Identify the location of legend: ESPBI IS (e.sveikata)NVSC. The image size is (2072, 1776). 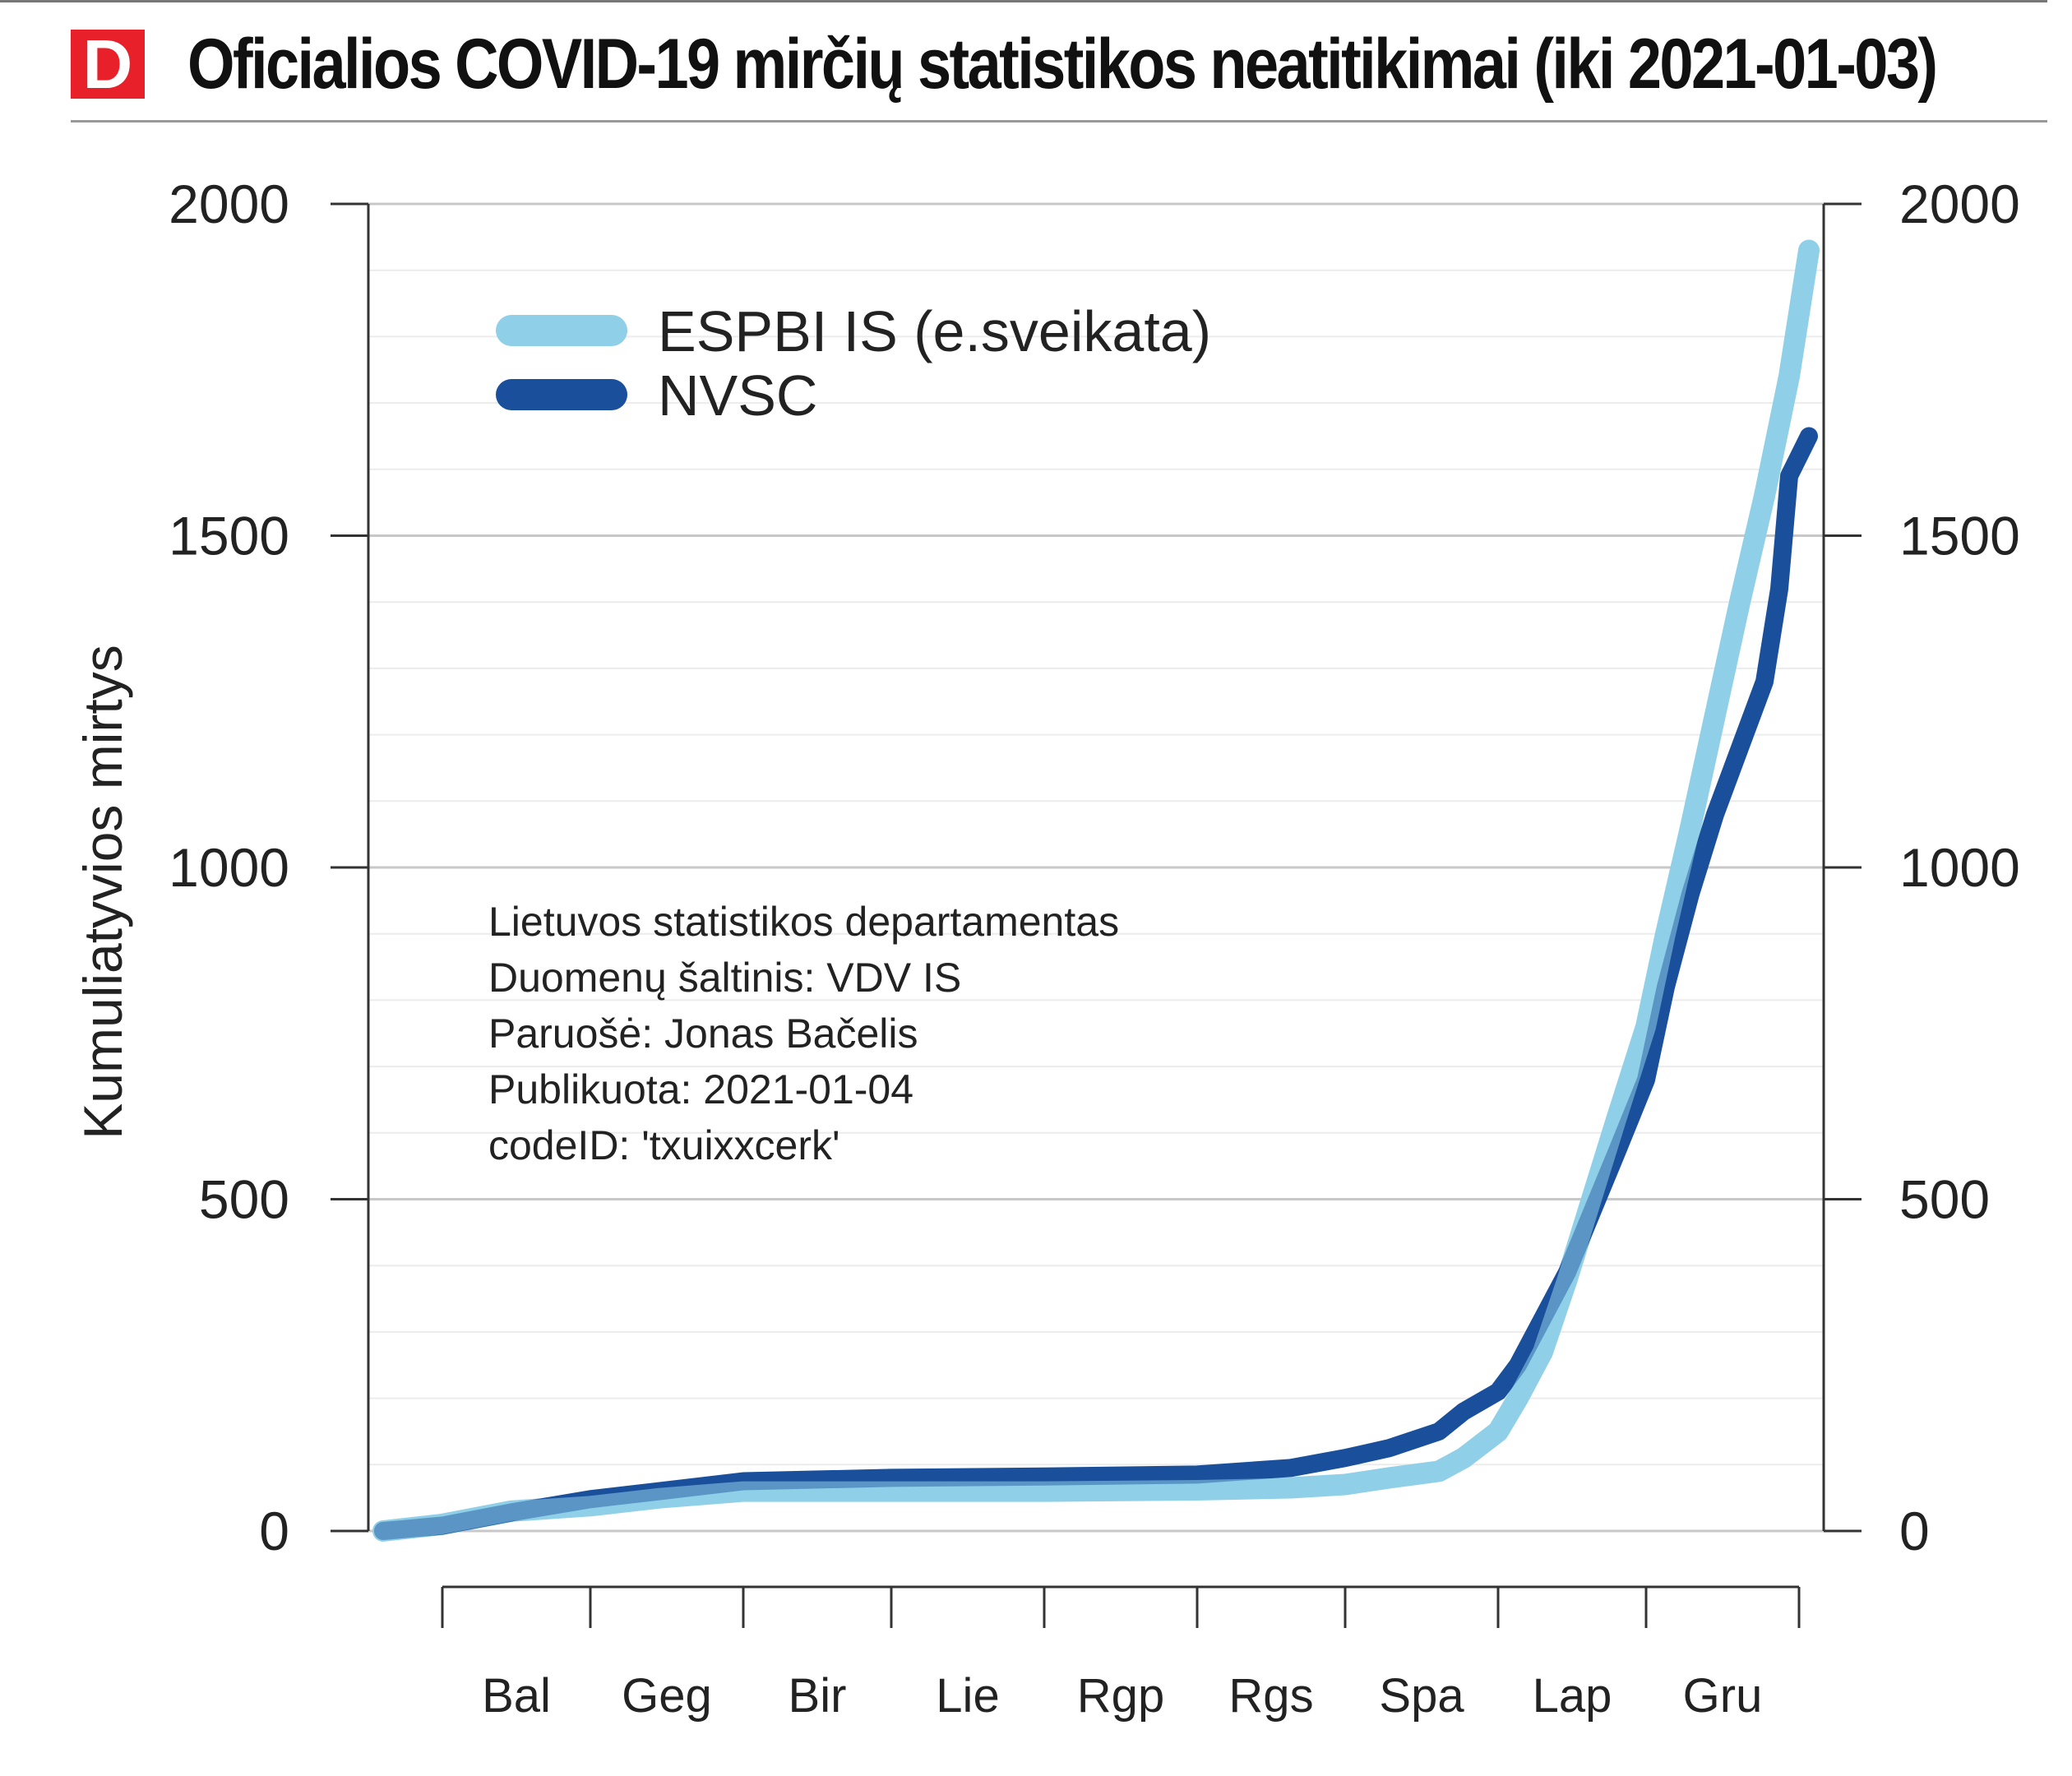
(853, 363).